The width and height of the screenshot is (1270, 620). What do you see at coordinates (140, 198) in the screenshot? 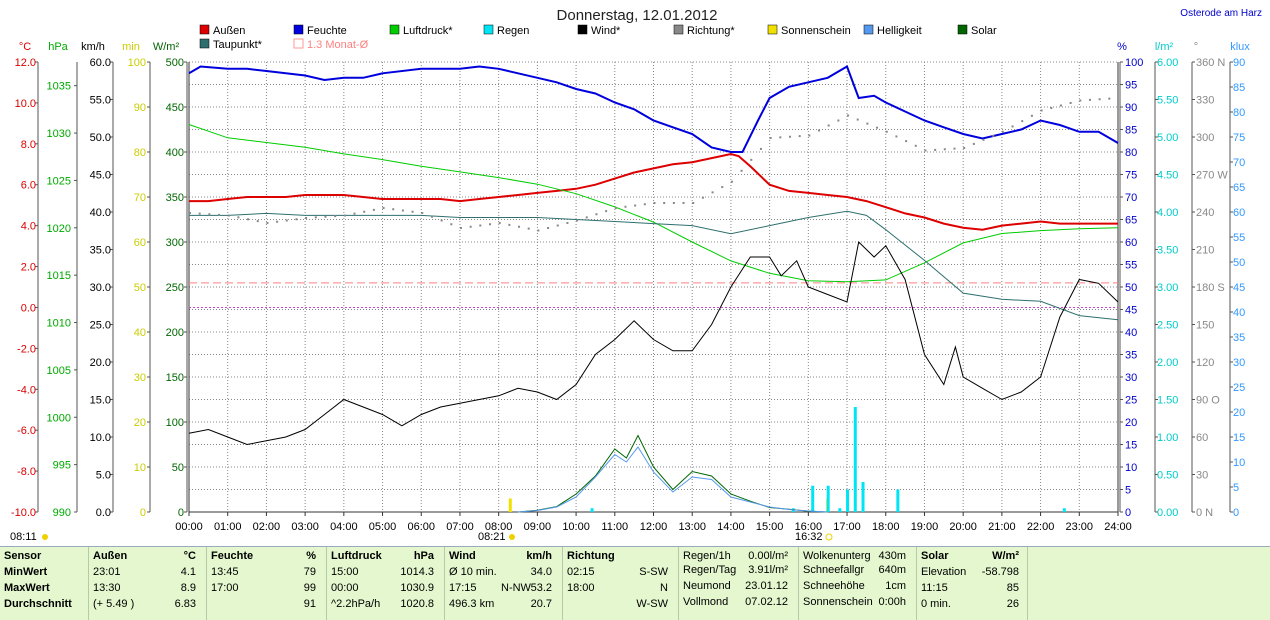
I see `axis-tick-label-left: 70` at bounding box center [140, 198].